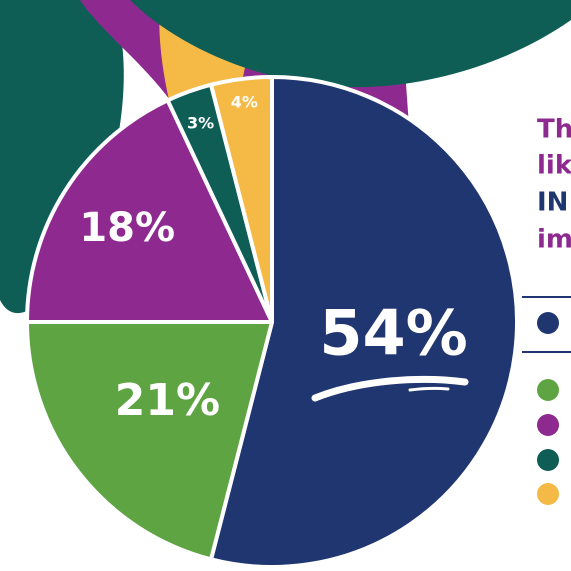  What do you see at coordinates (200, 122) in the screenshot?
I see `slice-label: 3%` at bounding box center [200, 122].